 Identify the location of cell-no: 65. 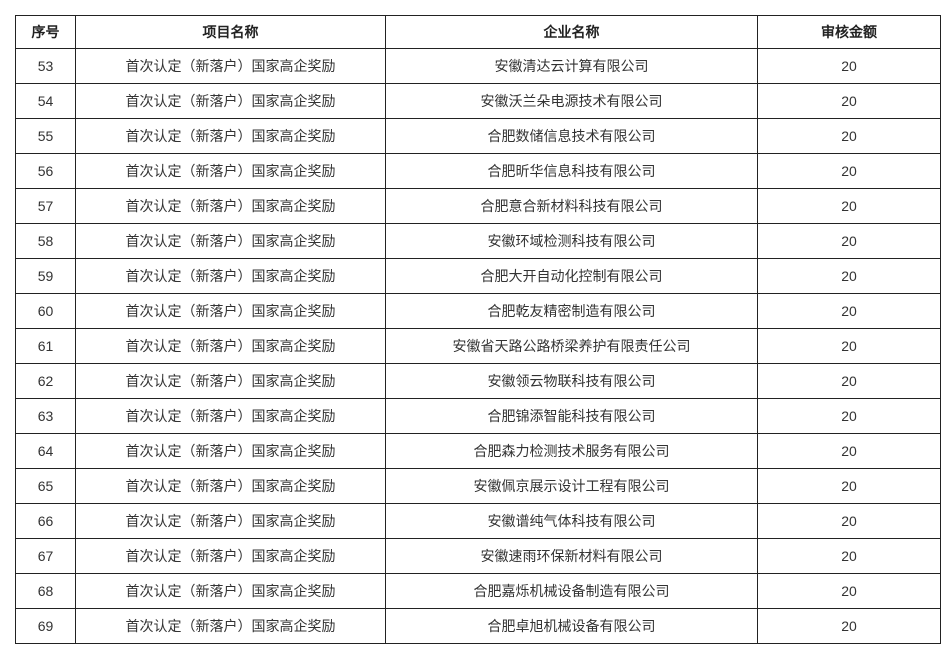
(45, 486).